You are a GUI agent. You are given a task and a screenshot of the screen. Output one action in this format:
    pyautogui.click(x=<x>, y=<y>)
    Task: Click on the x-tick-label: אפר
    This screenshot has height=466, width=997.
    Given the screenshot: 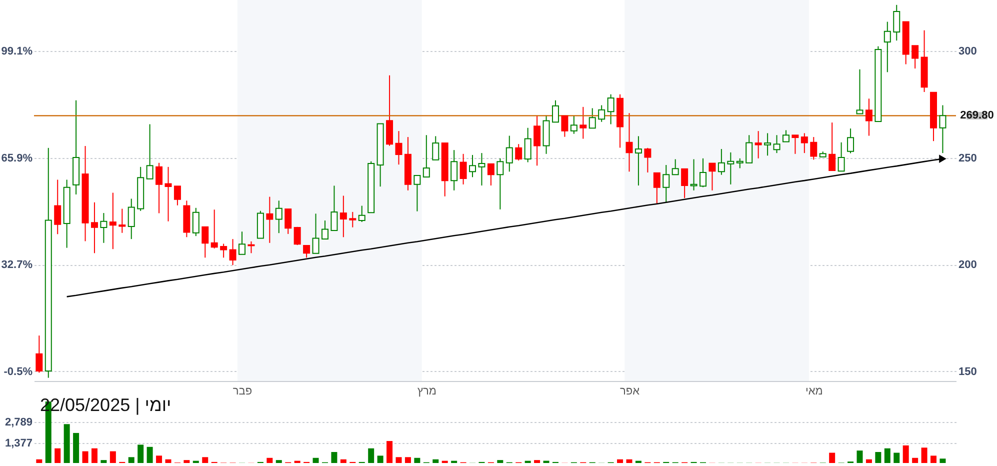 What is the action you would take?
    pyautogui.click(x=630, y=392)
    